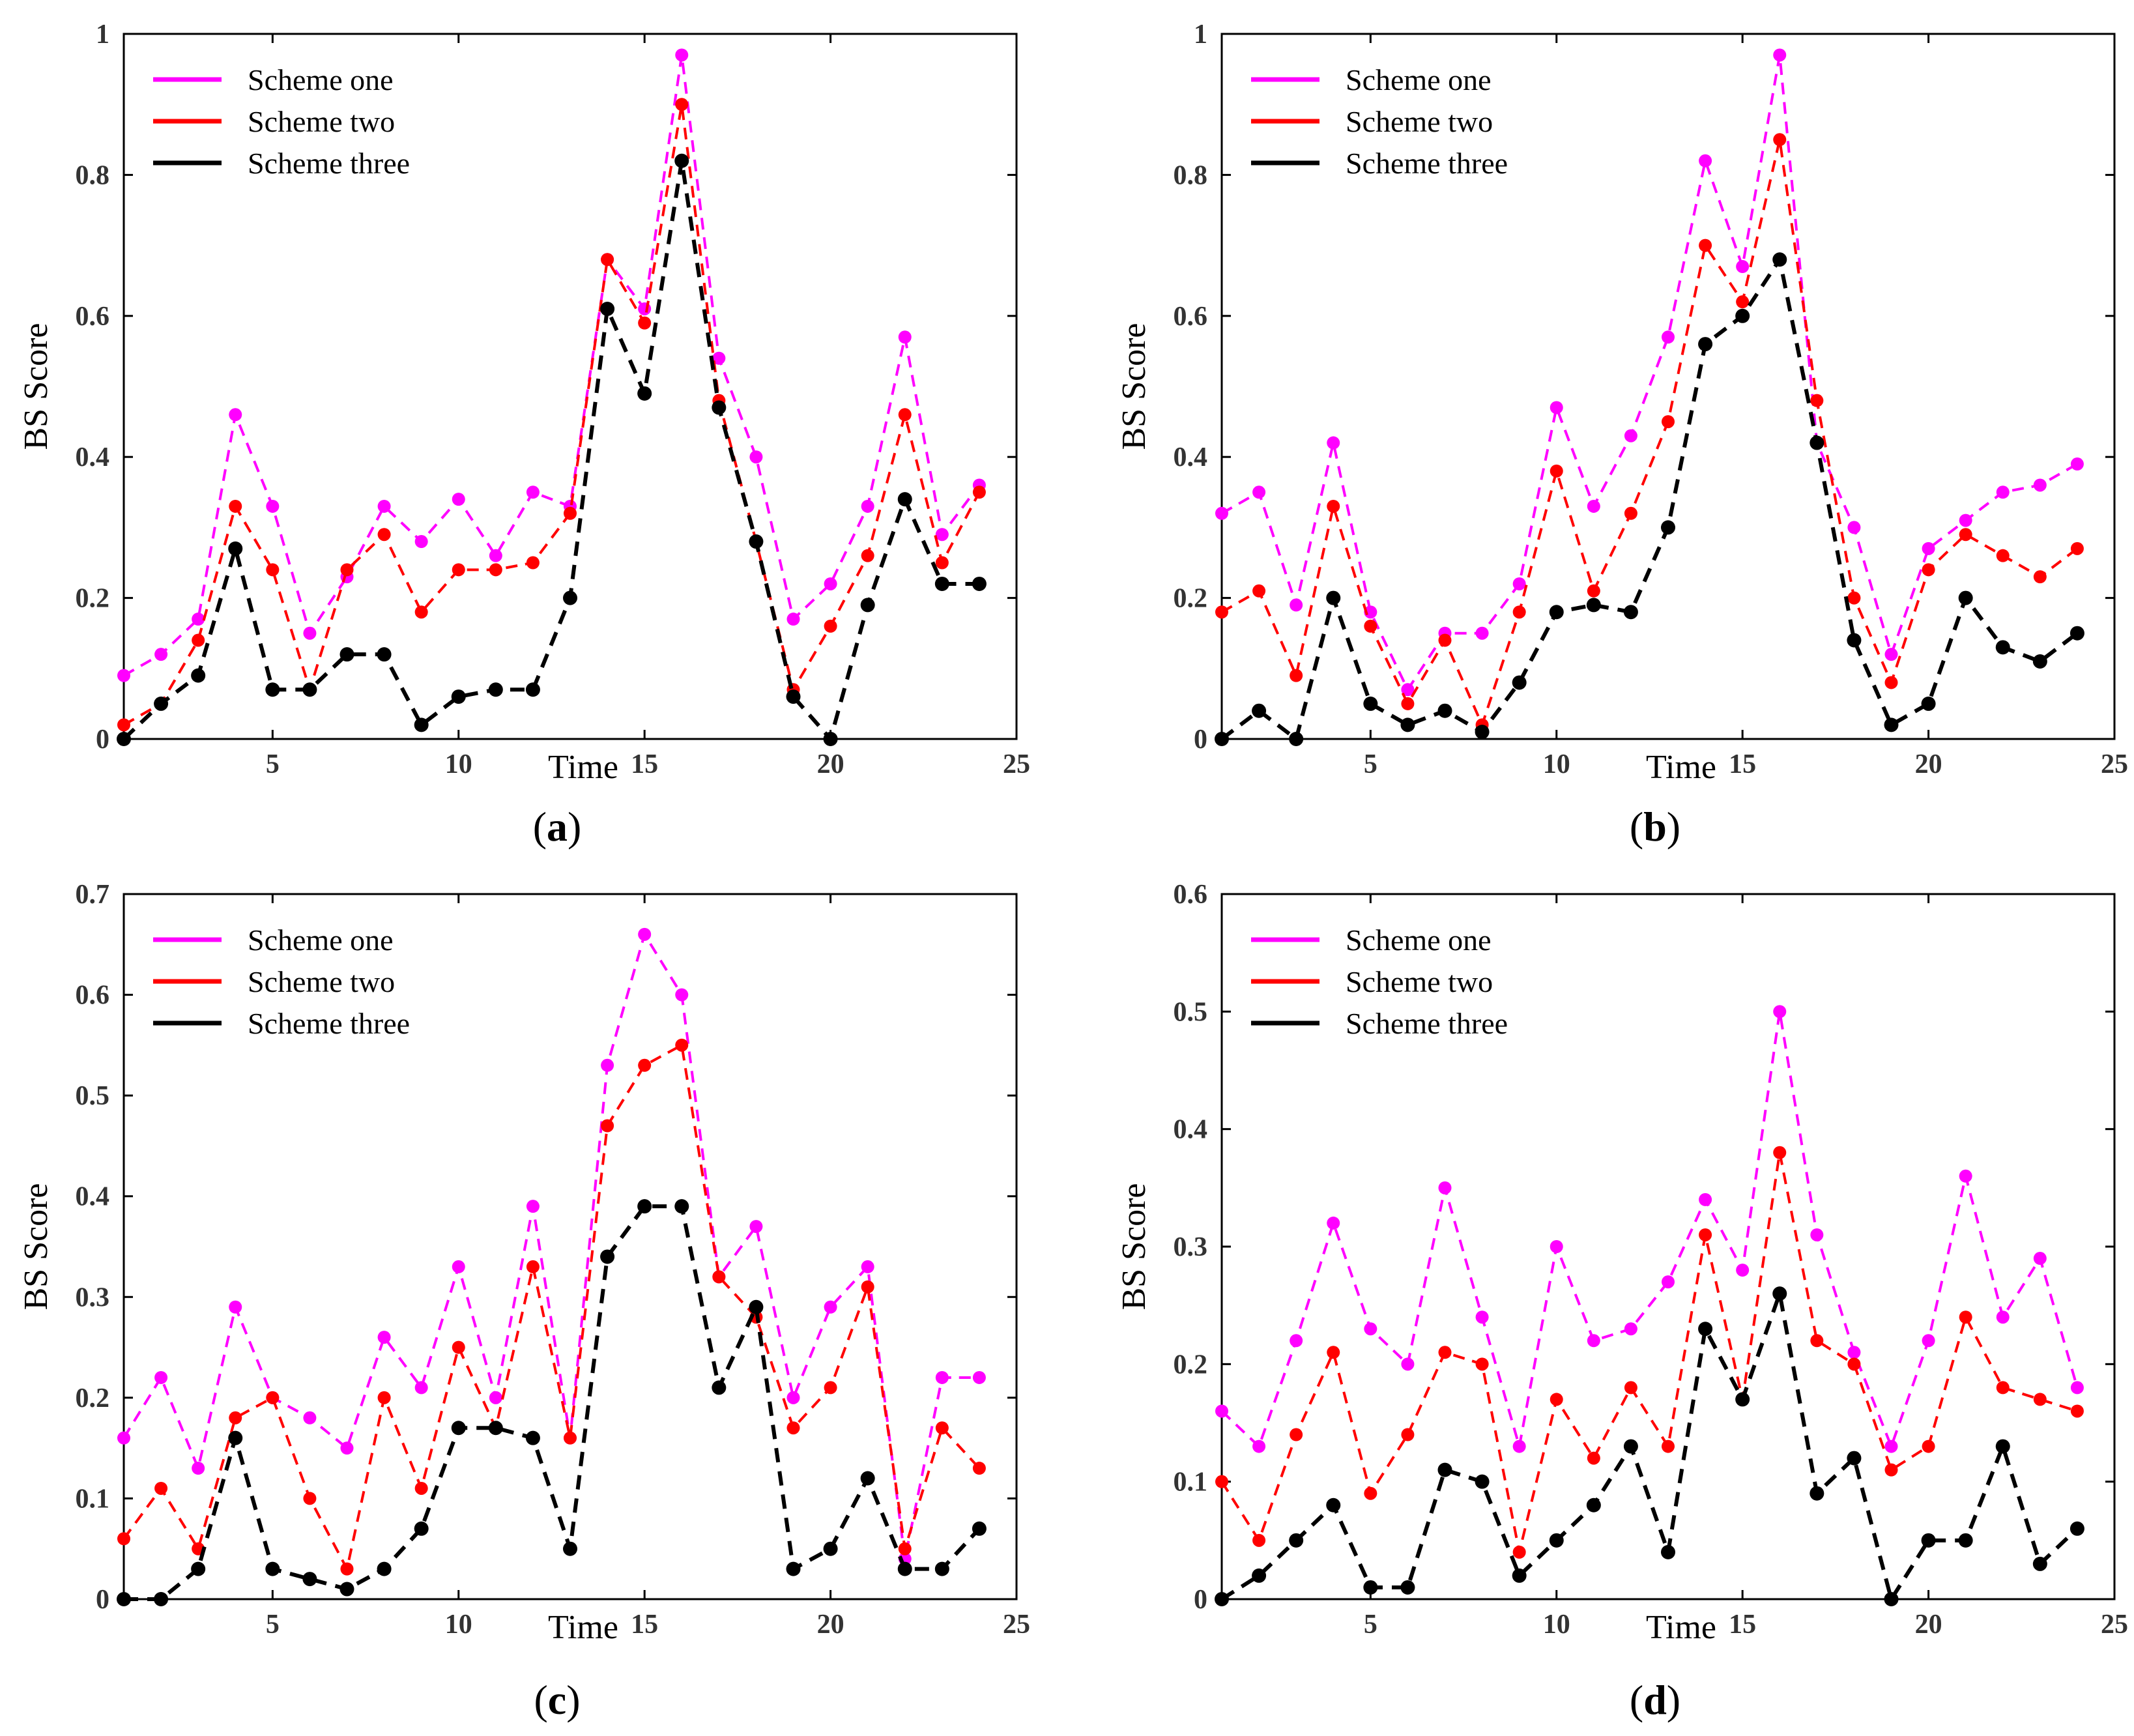 This screenshot has width=2134, height=1736. Describe the element at coordinates (1191, 1365) in the screenshot. I see `y-tick-label: 0.2` at that location.